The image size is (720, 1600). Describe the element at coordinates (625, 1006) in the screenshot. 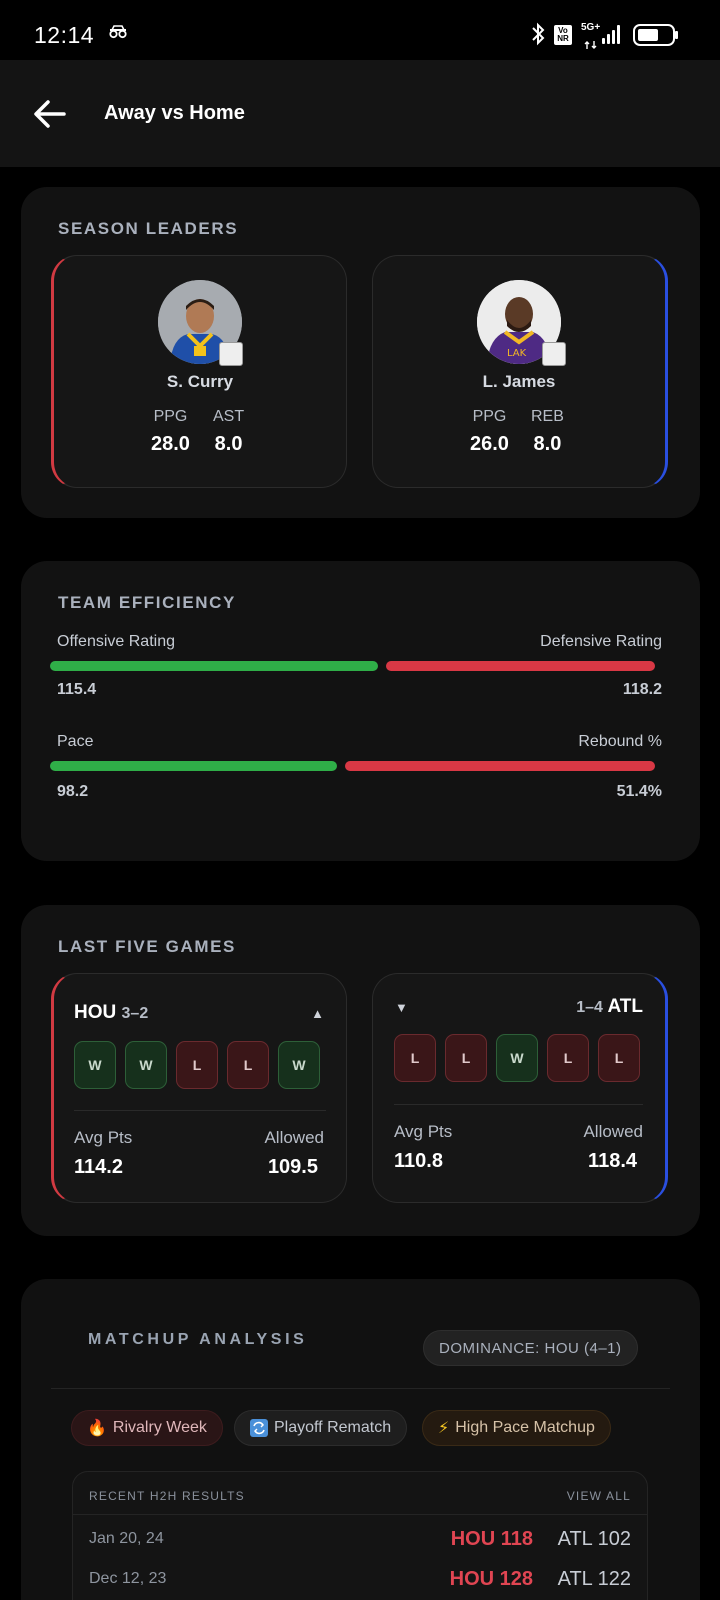

I see `team-abbr: ATL` at that location.